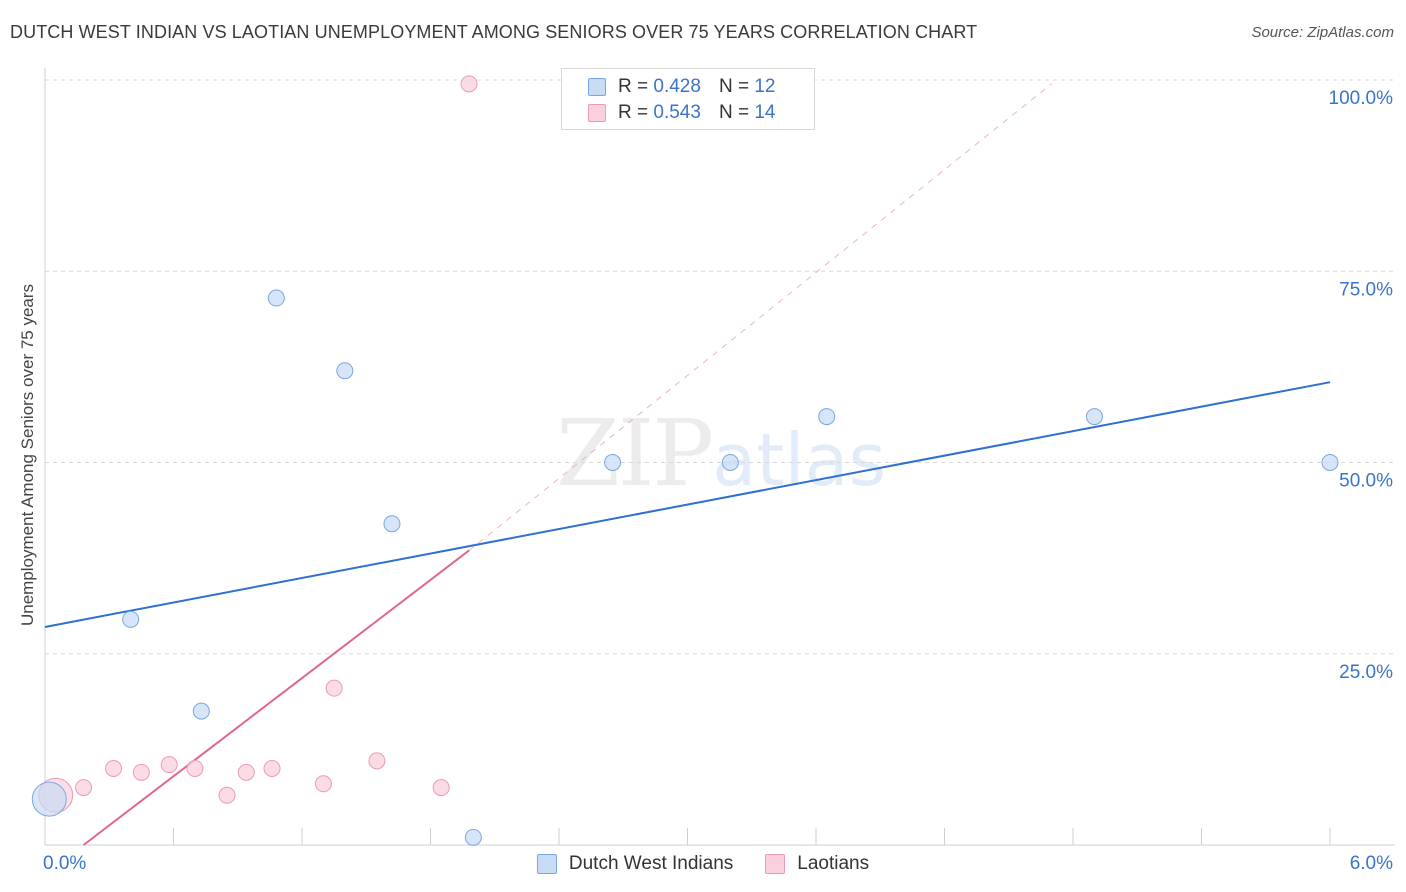 This screenshot has height=892, width=1406. I want to click on y-tick-label: 50.0%, so click(1366, 481).